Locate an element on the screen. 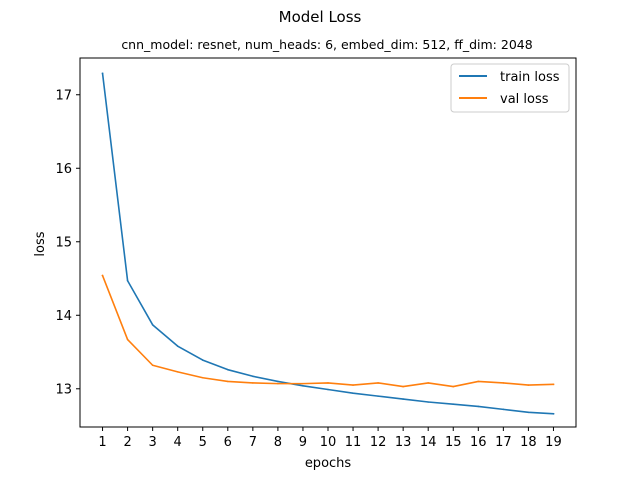 Image resolution: width=640 pixels, height=480 pixels. y-axis-label: loss is located at coordinates (40, 243).